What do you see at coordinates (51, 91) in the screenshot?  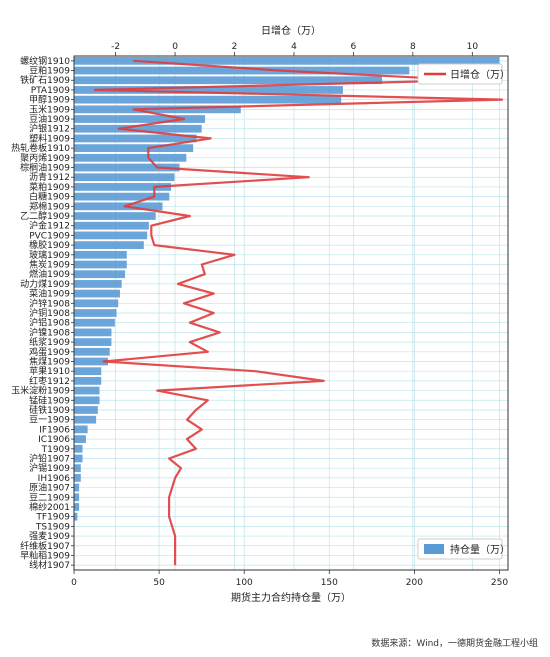 I see `category-label: PTA1909` at bounding box center [51, 91].